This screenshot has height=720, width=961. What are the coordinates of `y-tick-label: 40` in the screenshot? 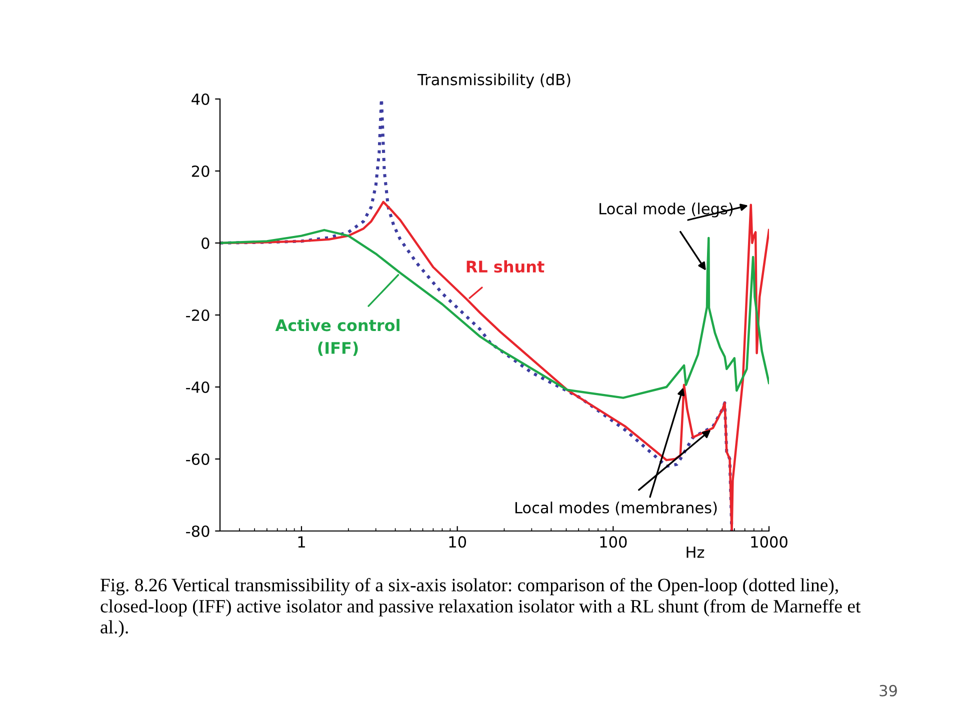 It's located at (201, 99).